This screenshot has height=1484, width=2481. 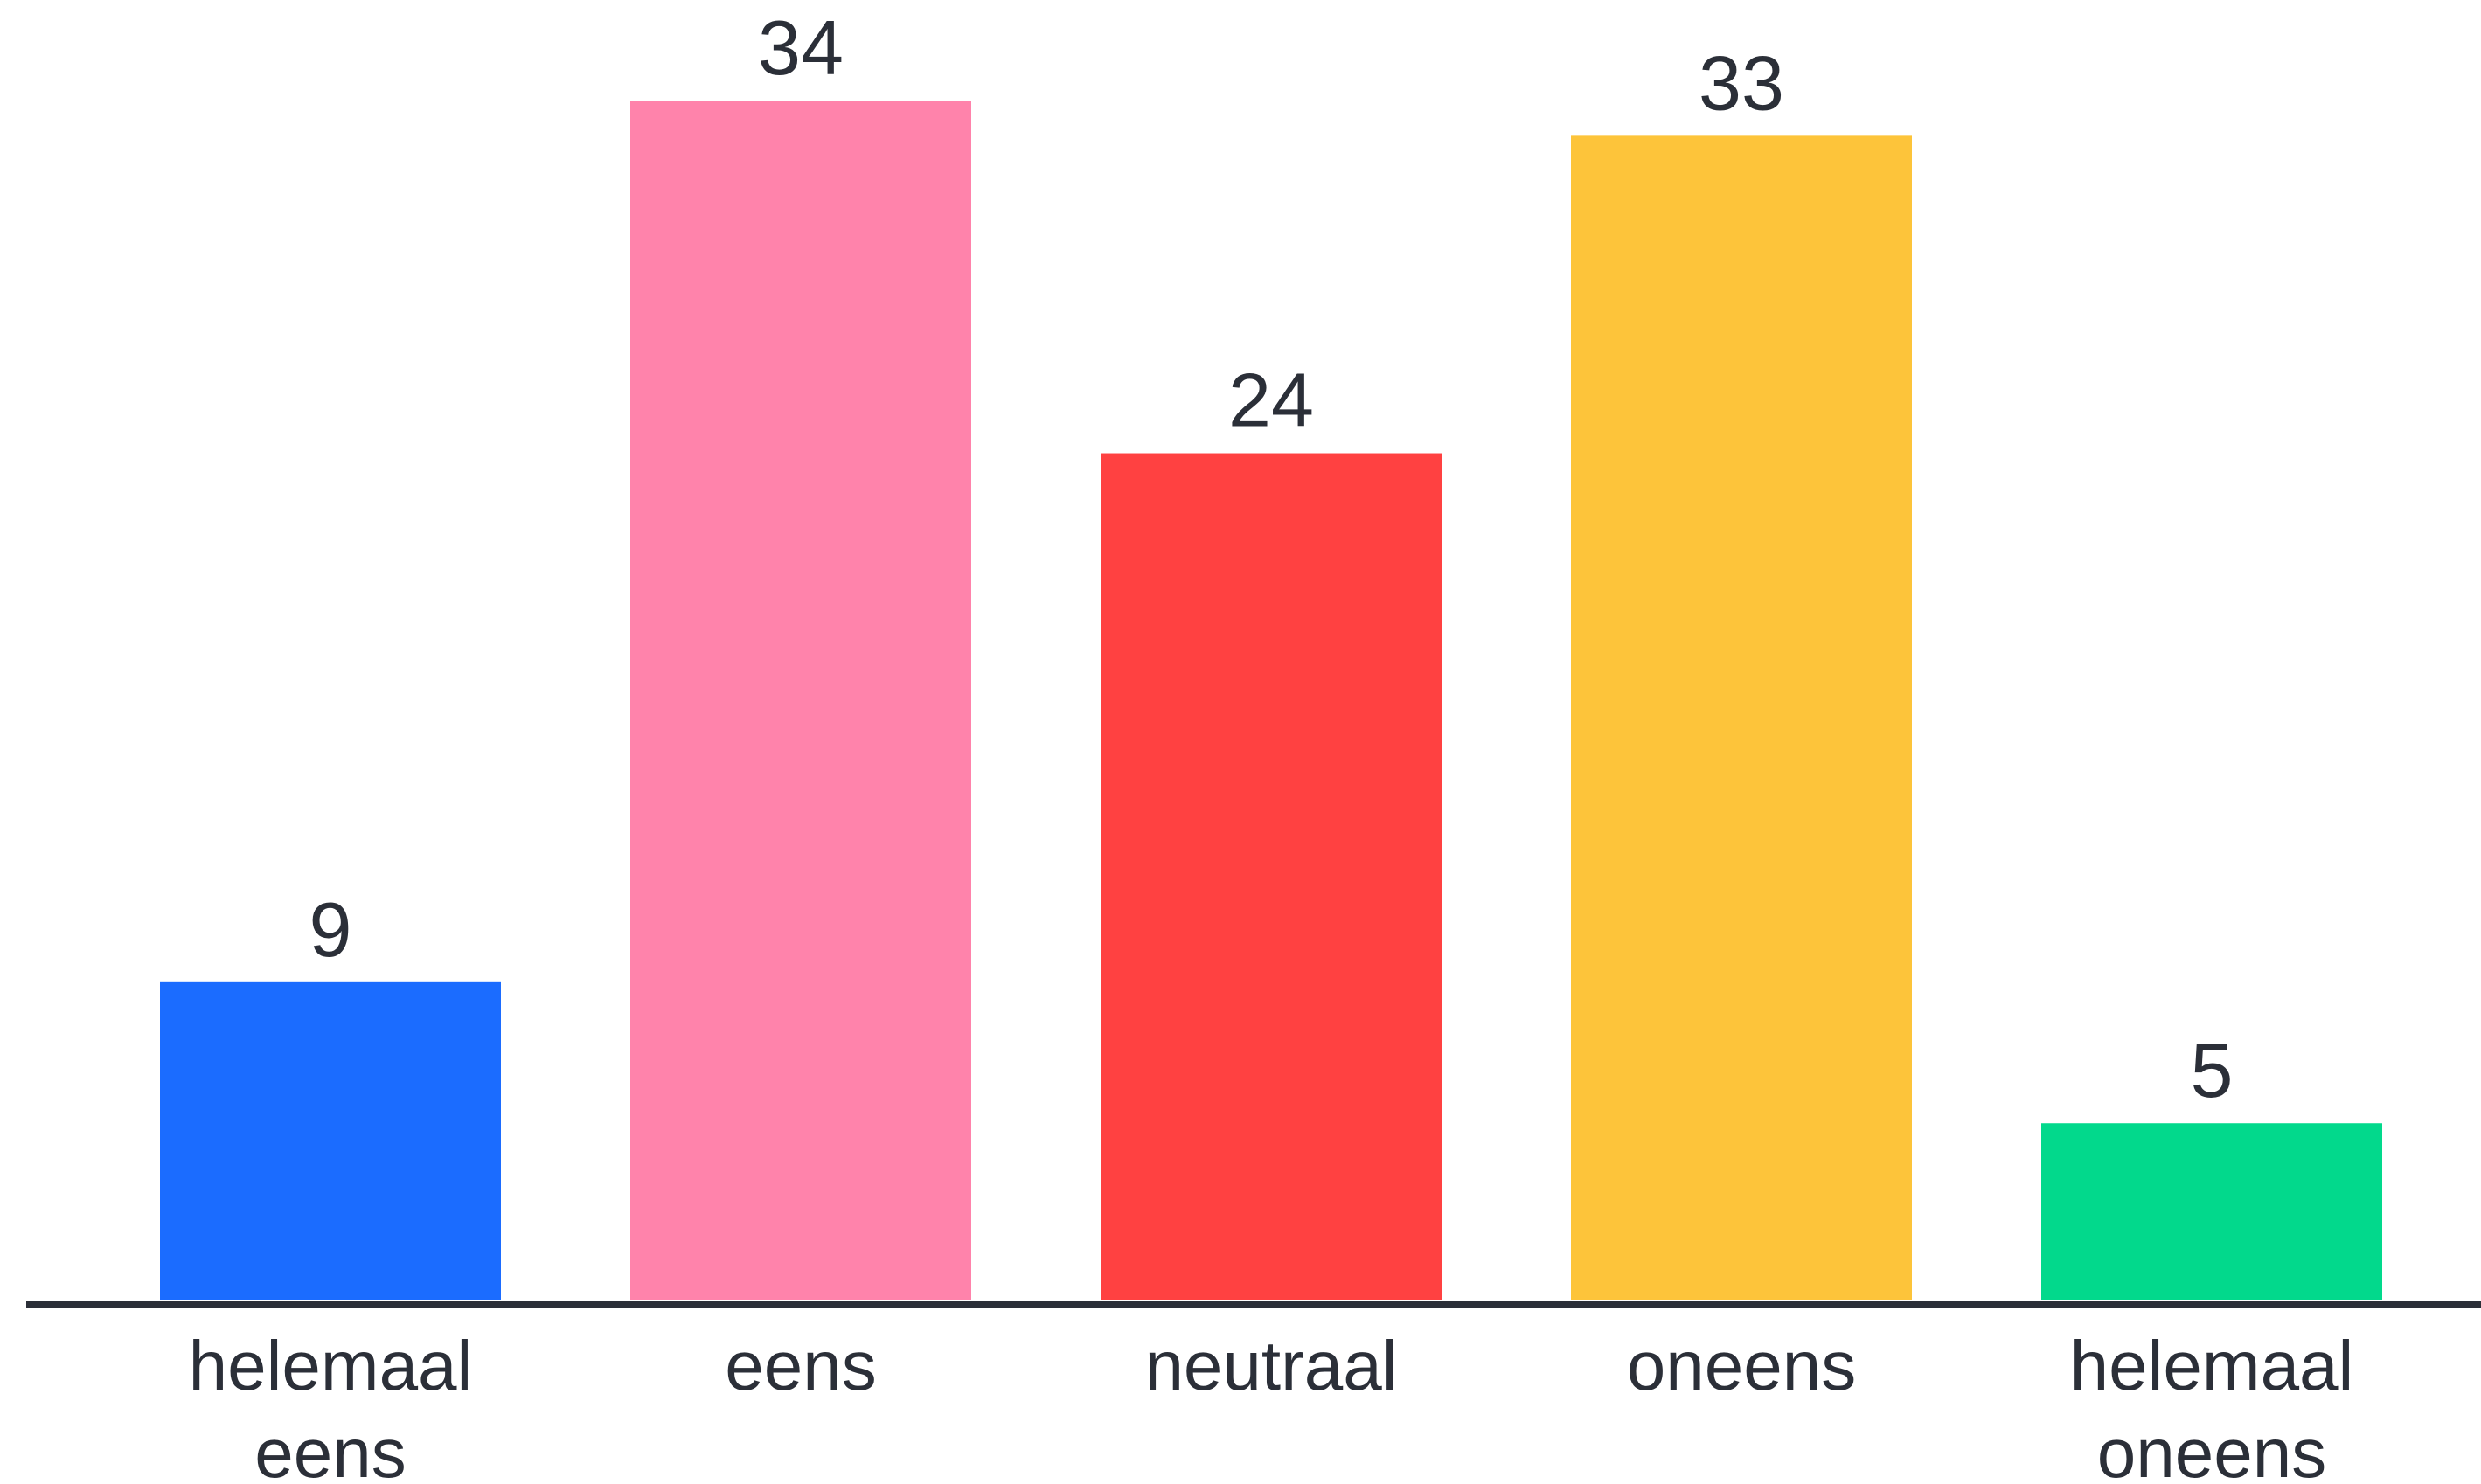 I want to click on x-tick-label-4: helemaal oneens, so click(x=2212, y=1405).